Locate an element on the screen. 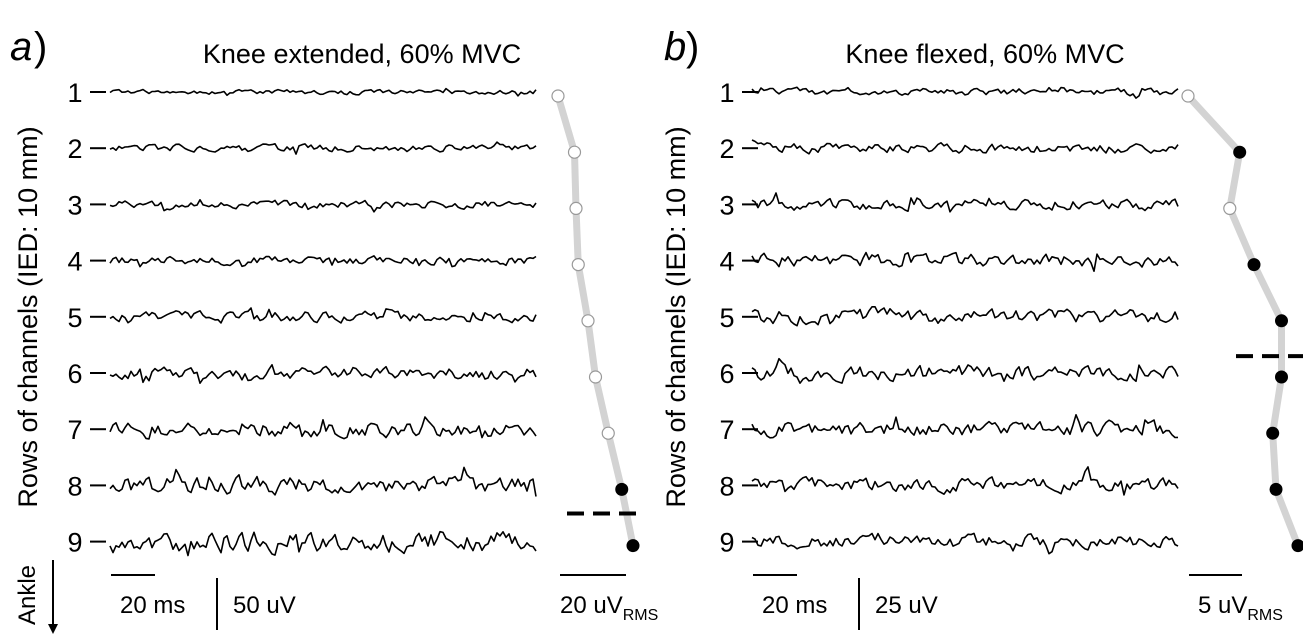  panel-b-time-scale-label: 20 ms is located at coordinates (794, 605).